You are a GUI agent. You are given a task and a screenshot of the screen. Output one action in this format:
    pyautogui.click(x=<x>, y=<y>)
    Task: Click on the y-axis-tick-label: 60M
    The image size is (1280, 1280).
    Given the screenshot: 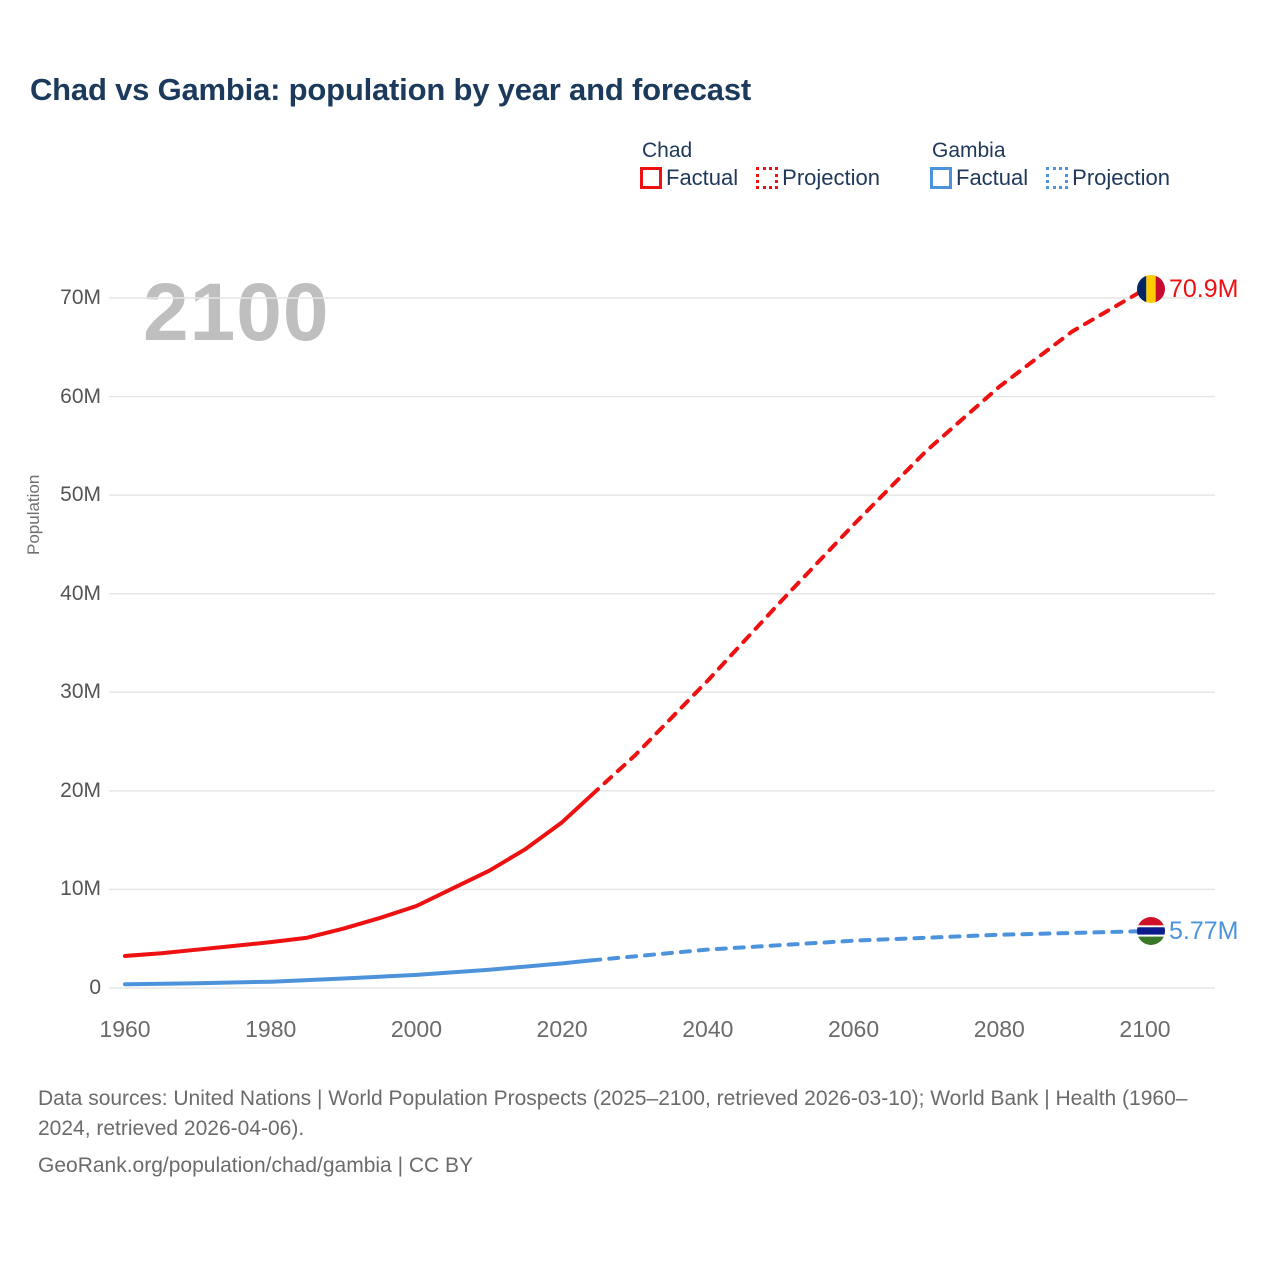 What is the action you would take?
    pyautogui.click(x=80, y=396)
    